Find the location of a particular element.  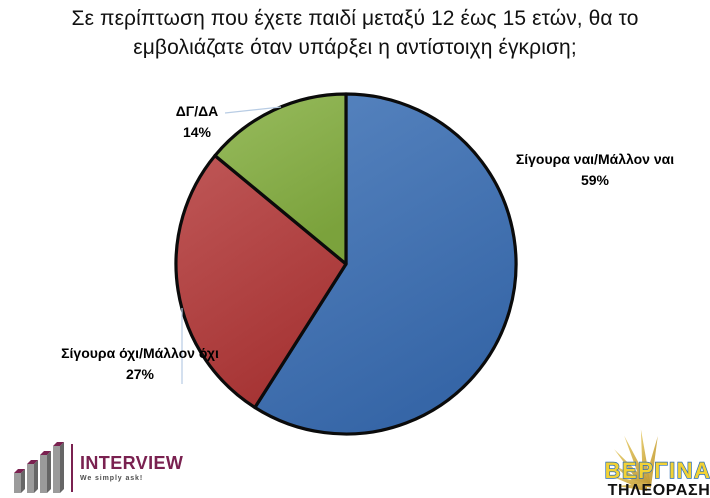

vergina-sun-icon is located at coordinates (634, 460).